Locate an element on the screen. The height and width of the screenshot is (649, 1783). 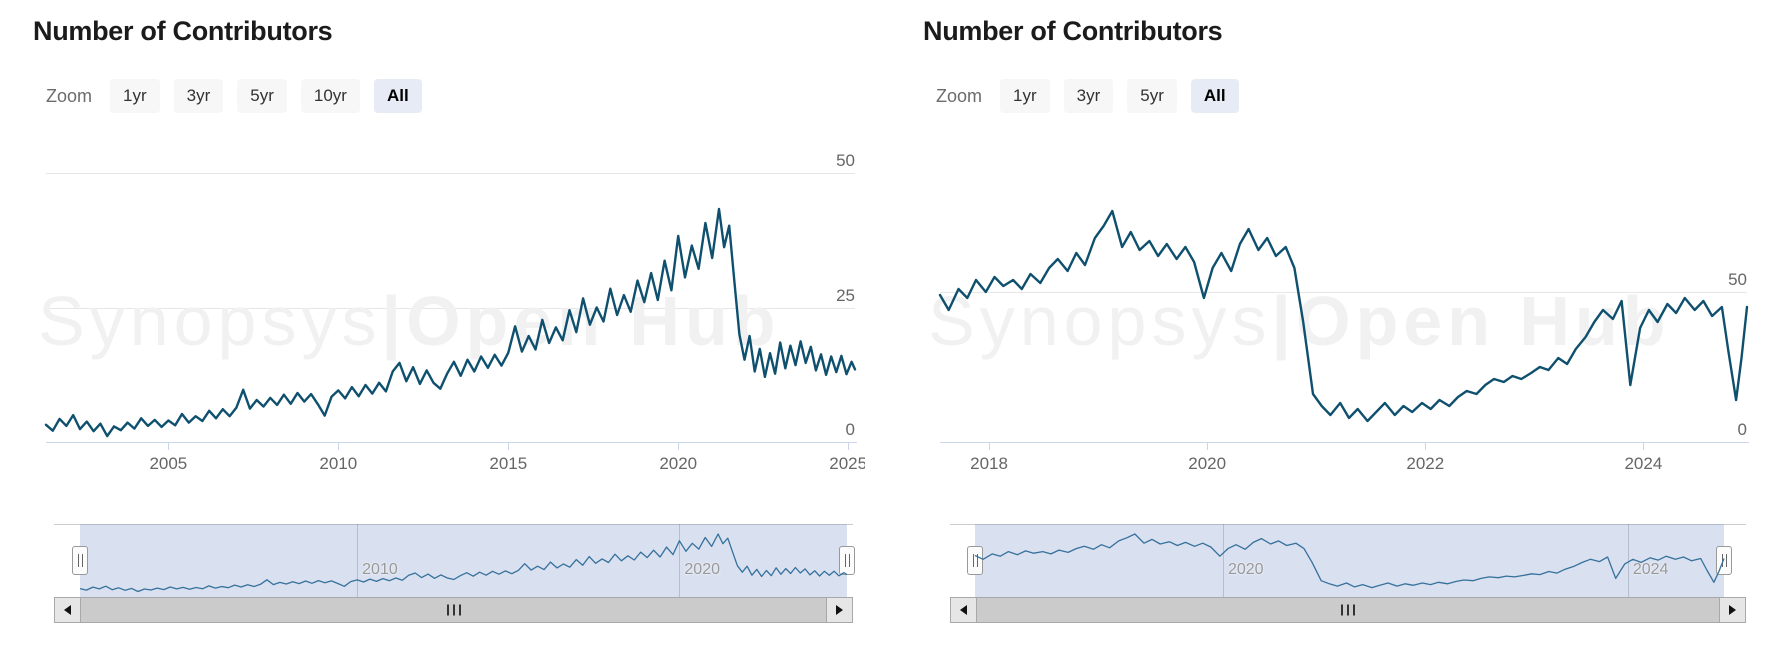
y-gridline is located at coordinates (450, 173).